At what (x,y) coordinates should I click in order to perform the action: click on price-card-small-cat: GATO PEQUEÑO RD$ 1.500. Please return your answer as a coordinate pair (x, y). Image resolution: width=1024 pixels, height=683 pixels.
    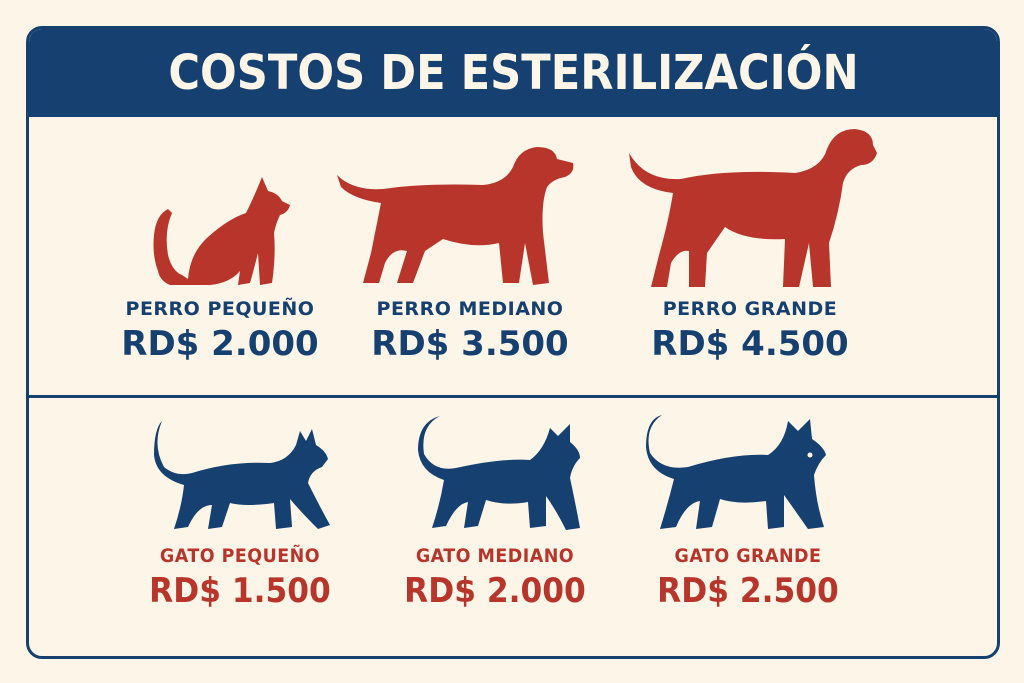
    Looking at the image, I should click on (240, 578).